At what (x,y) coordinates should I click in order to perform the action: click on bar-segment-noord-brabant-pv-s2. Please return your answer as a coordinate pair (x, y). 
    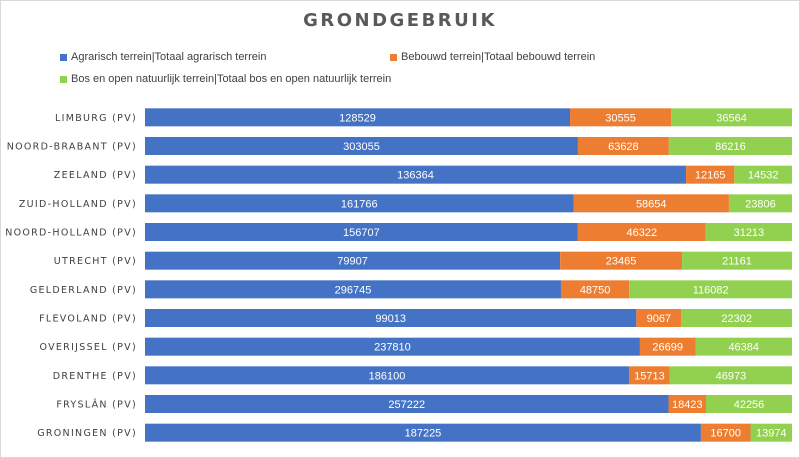
    Looking at the image, I should click on (730, 146).